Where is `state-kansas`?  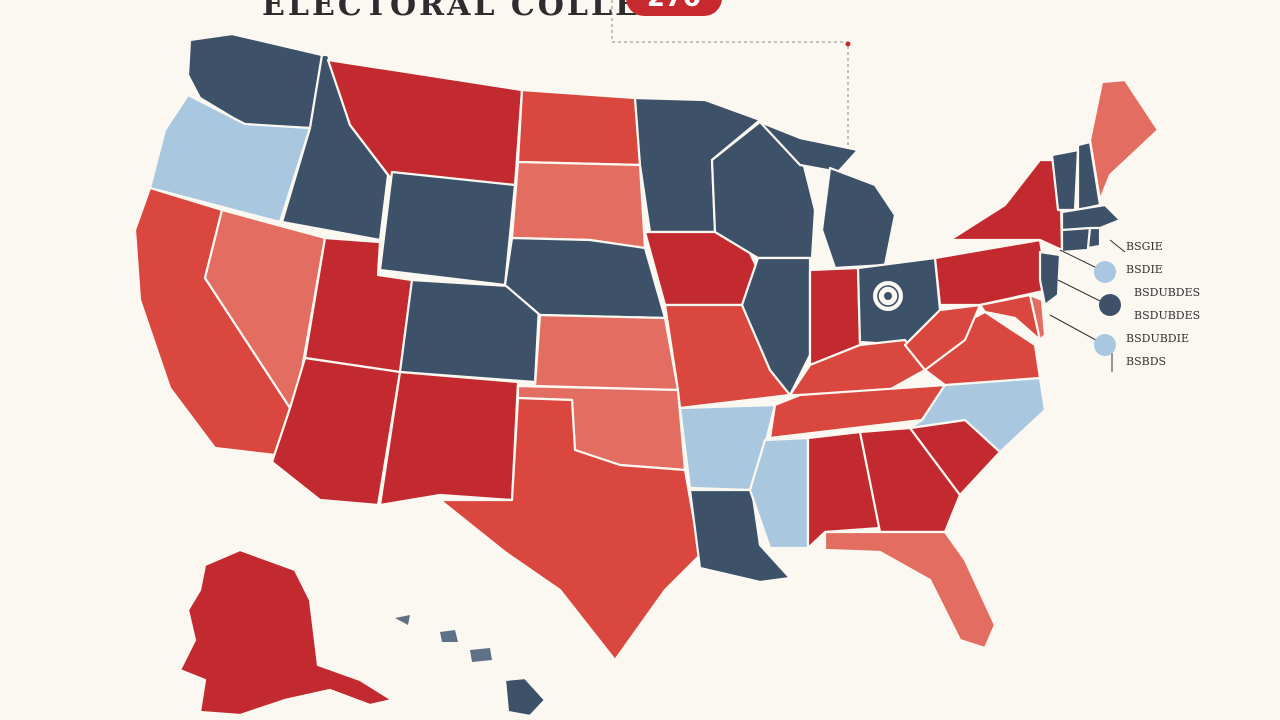 state-kansas is located at coordinates (606, 352).